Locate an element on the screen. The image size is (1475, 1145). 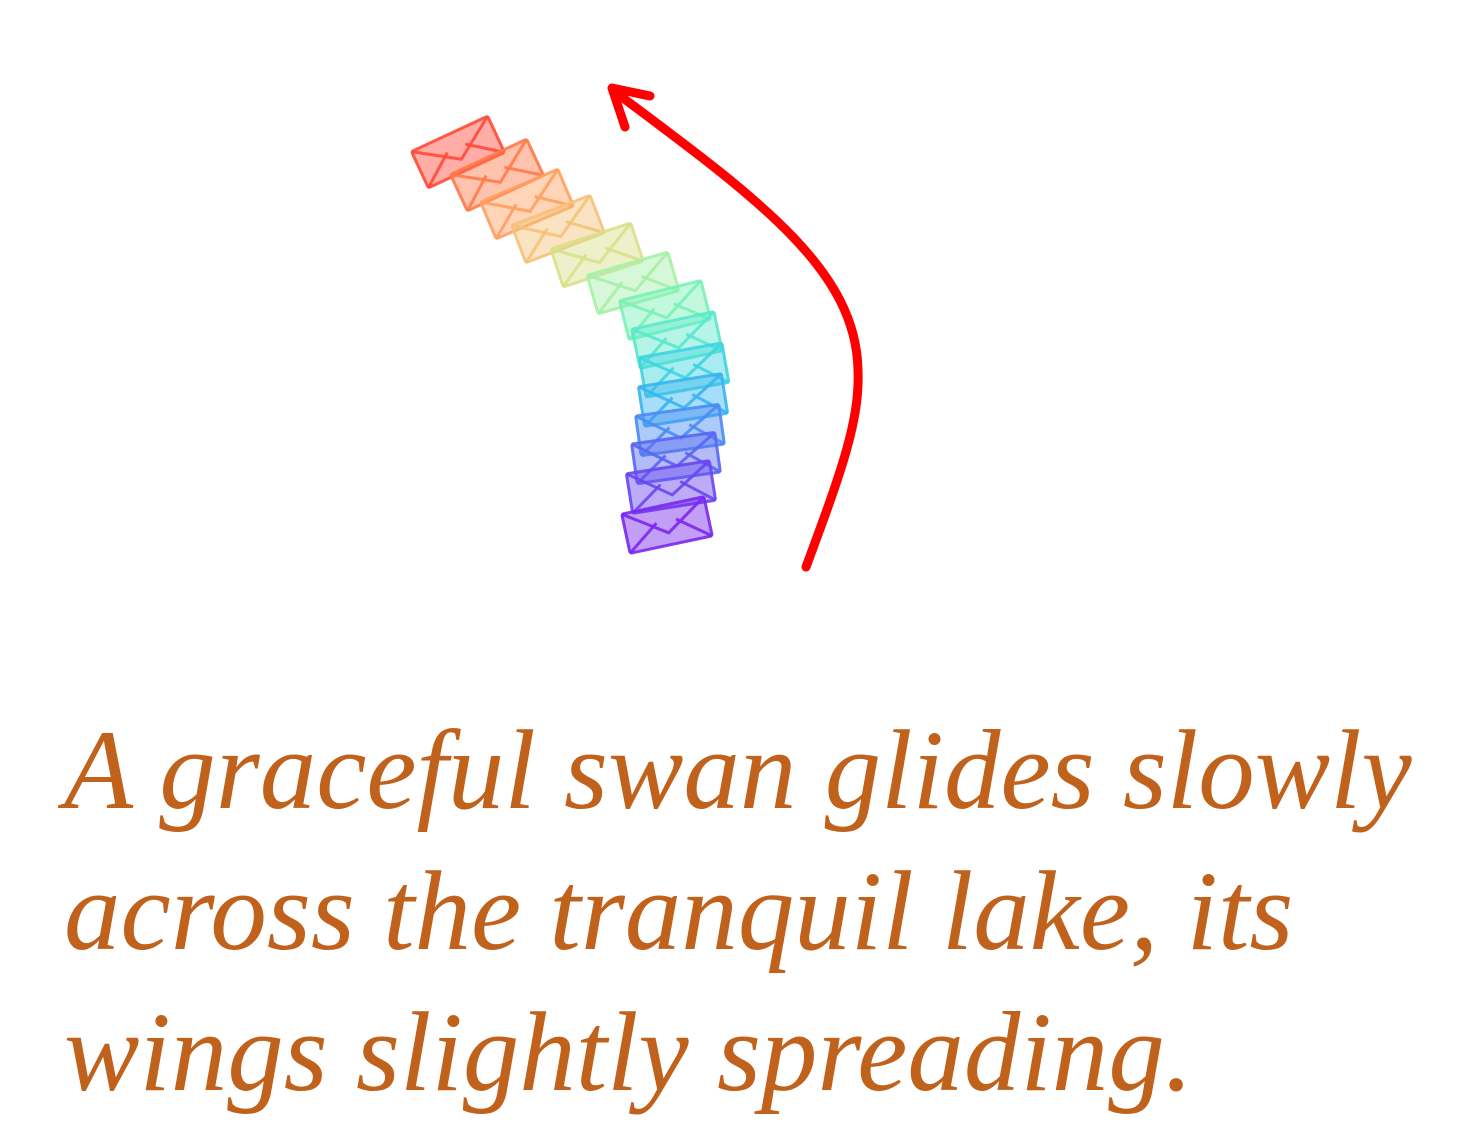
motion-scene is located at coordinates (636, 327).